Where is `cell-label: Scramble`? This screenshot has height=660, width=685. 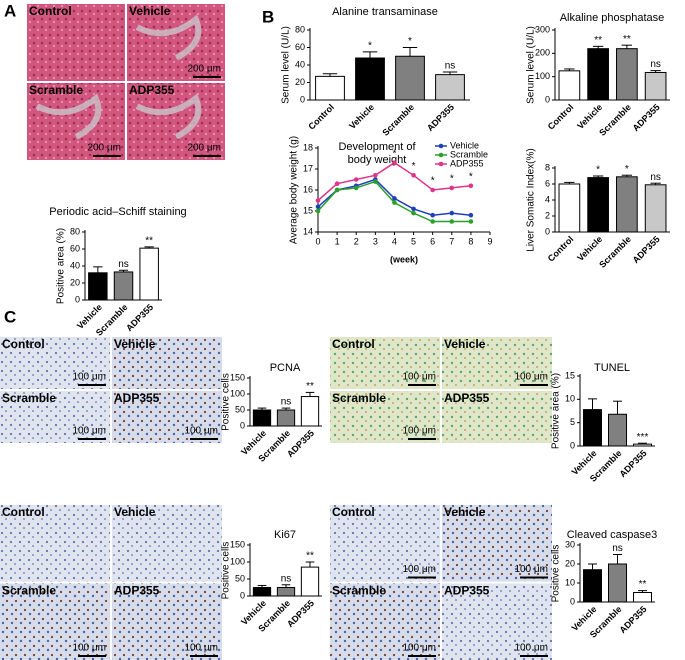 cell-label: Scramble is located at coordinates (359, 398).